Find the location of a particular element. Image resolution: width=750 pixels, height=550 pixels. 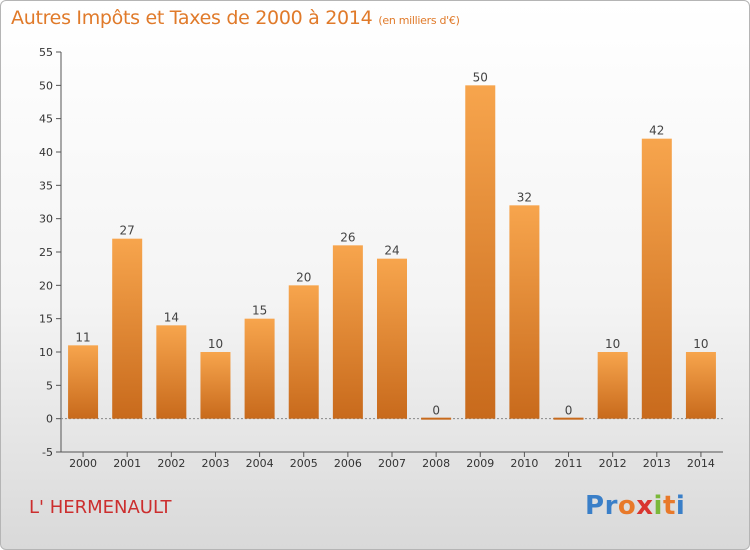

y-tick-label: 5 is located at coordinates (49, 385).